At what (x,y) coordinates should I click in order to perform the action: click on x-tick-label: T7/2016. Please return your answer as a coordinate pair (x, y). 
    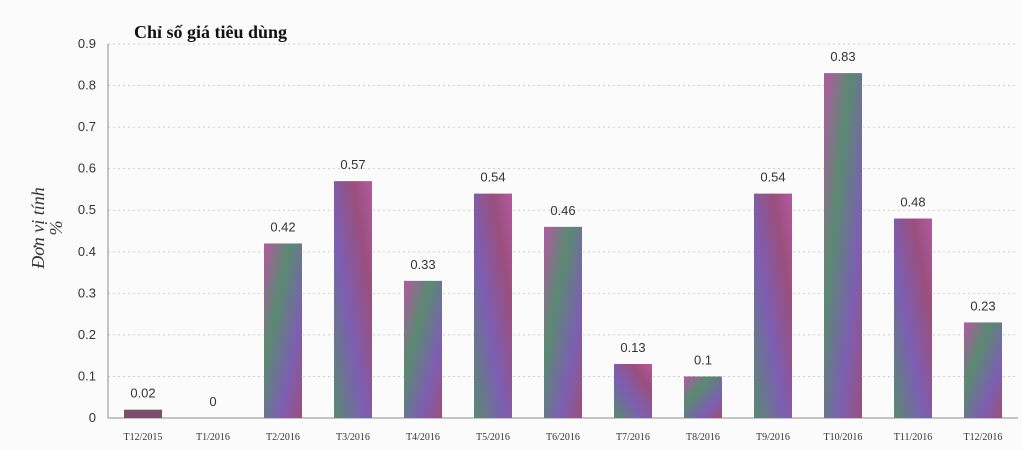
    Looking at the image, I should click on (633, 437).